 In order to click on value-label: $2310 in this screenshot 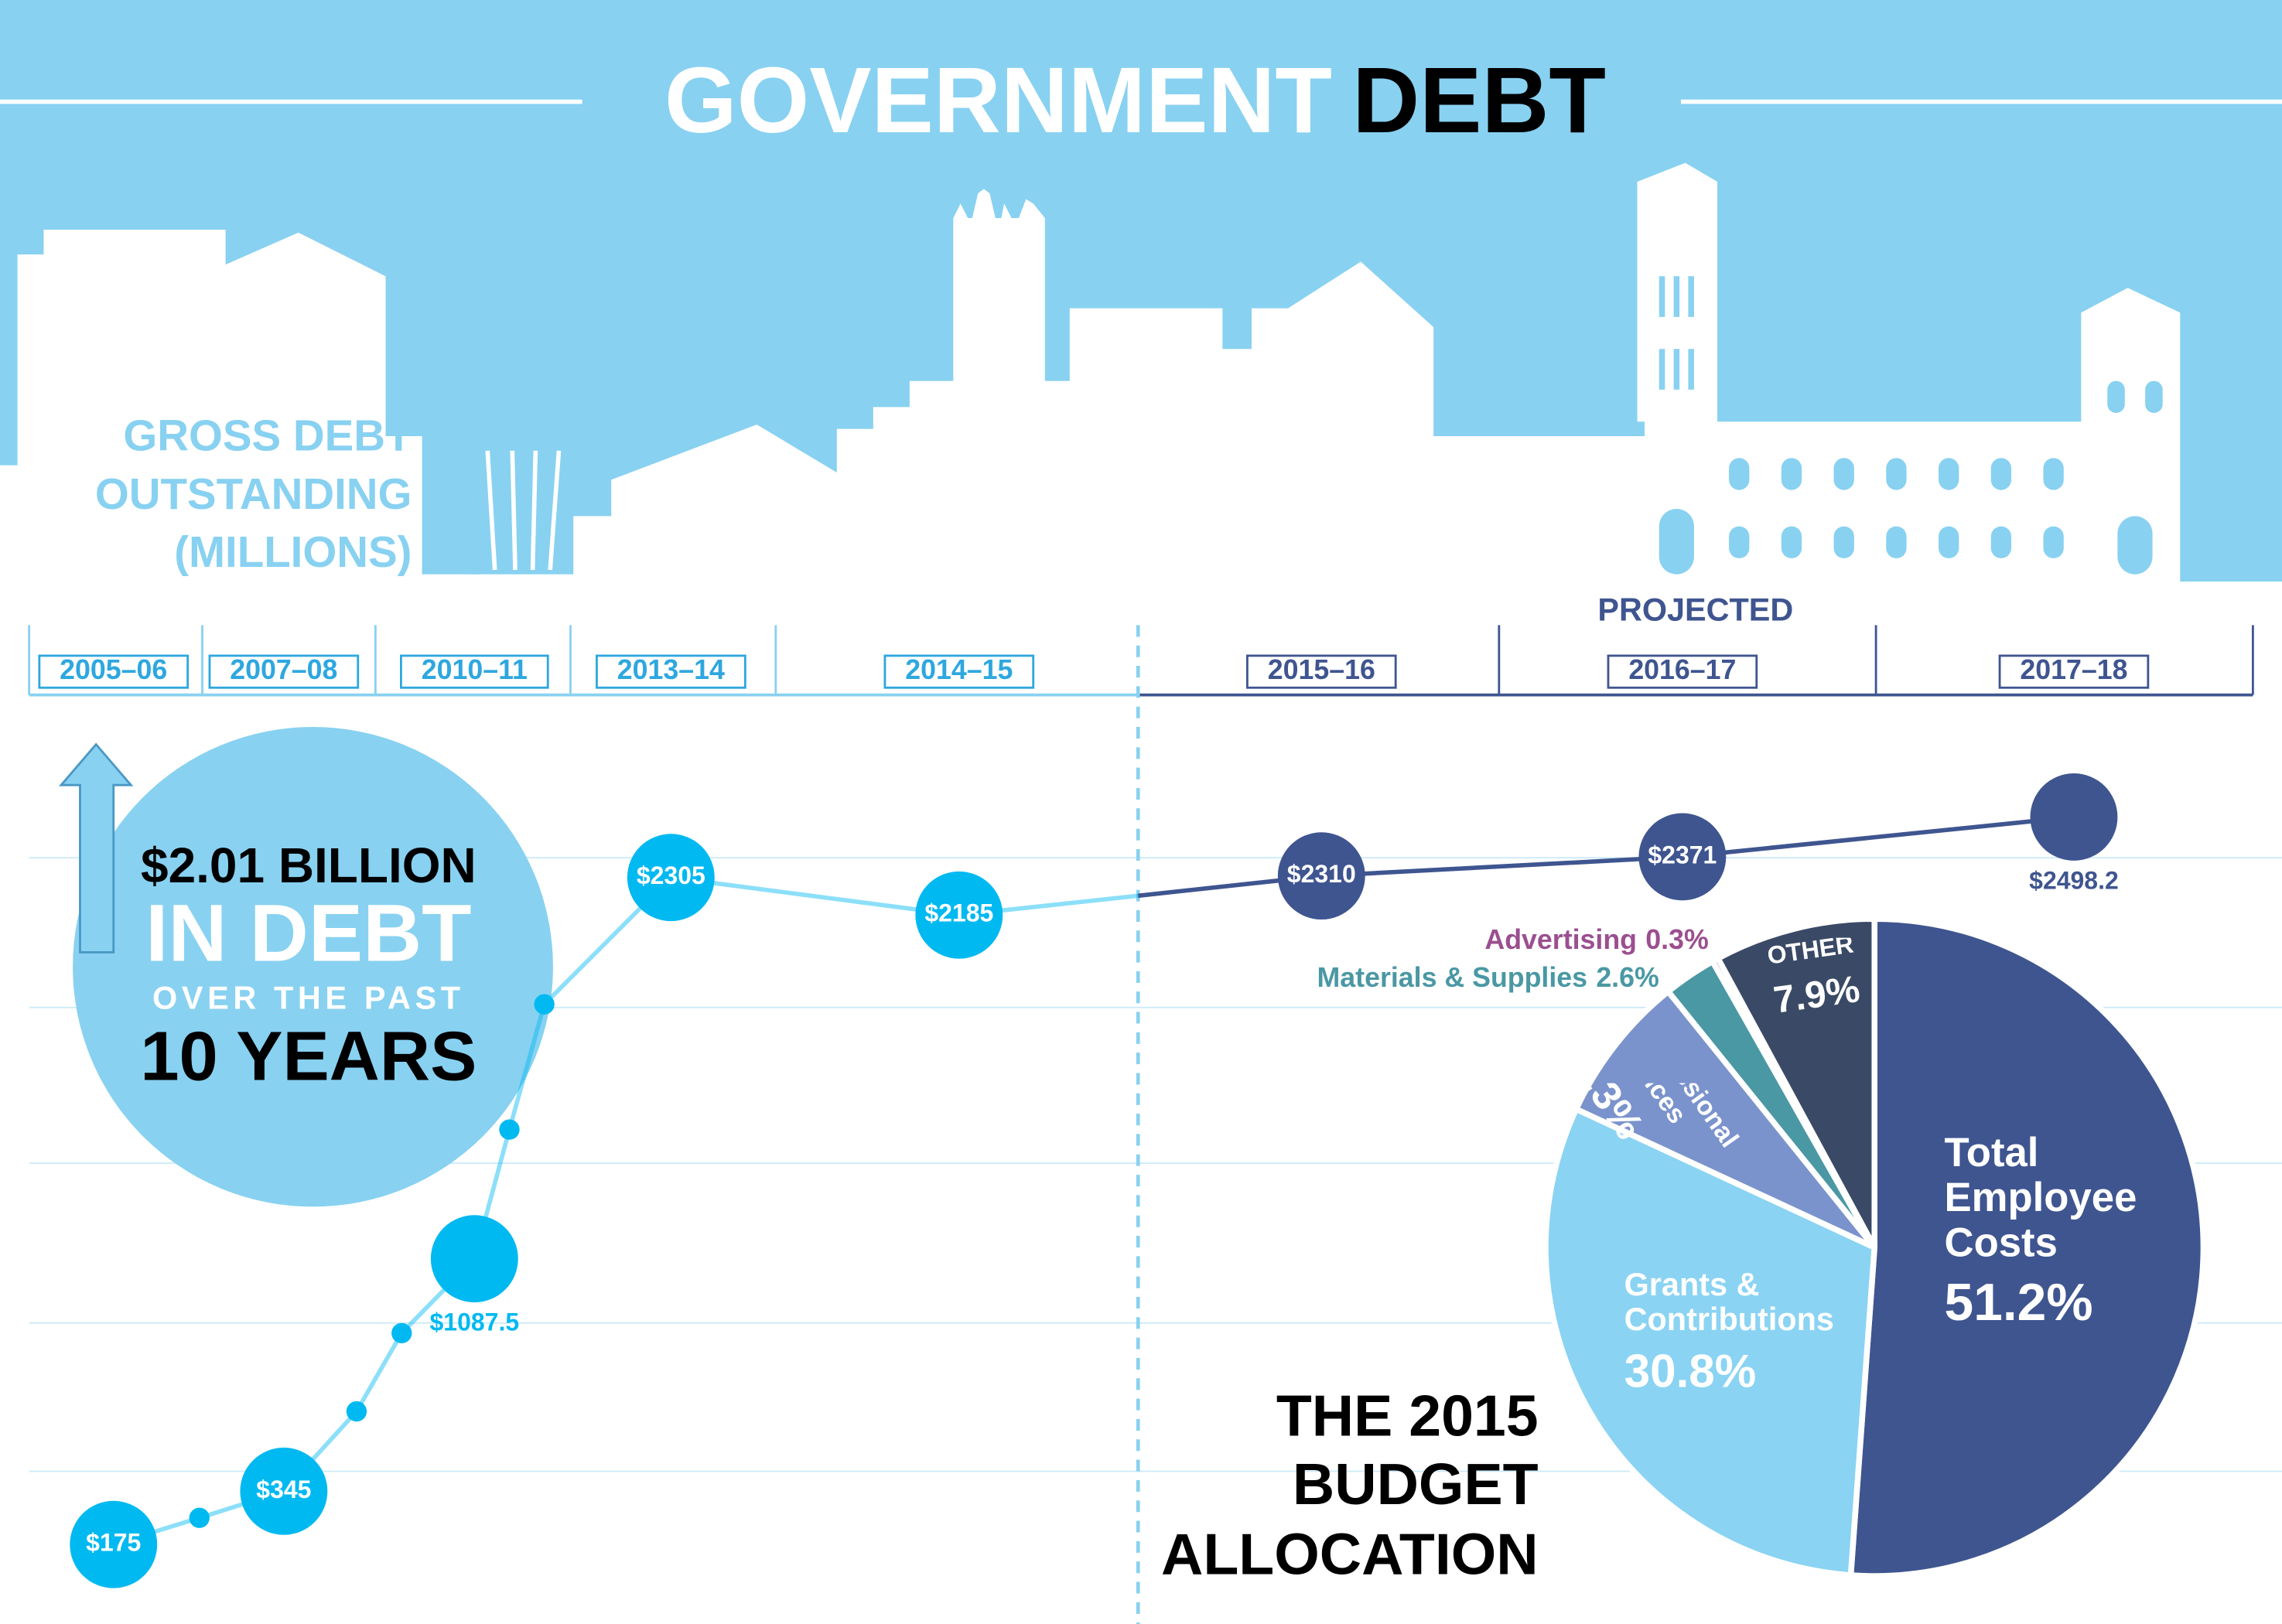, I will do `click(1321, 874)`.